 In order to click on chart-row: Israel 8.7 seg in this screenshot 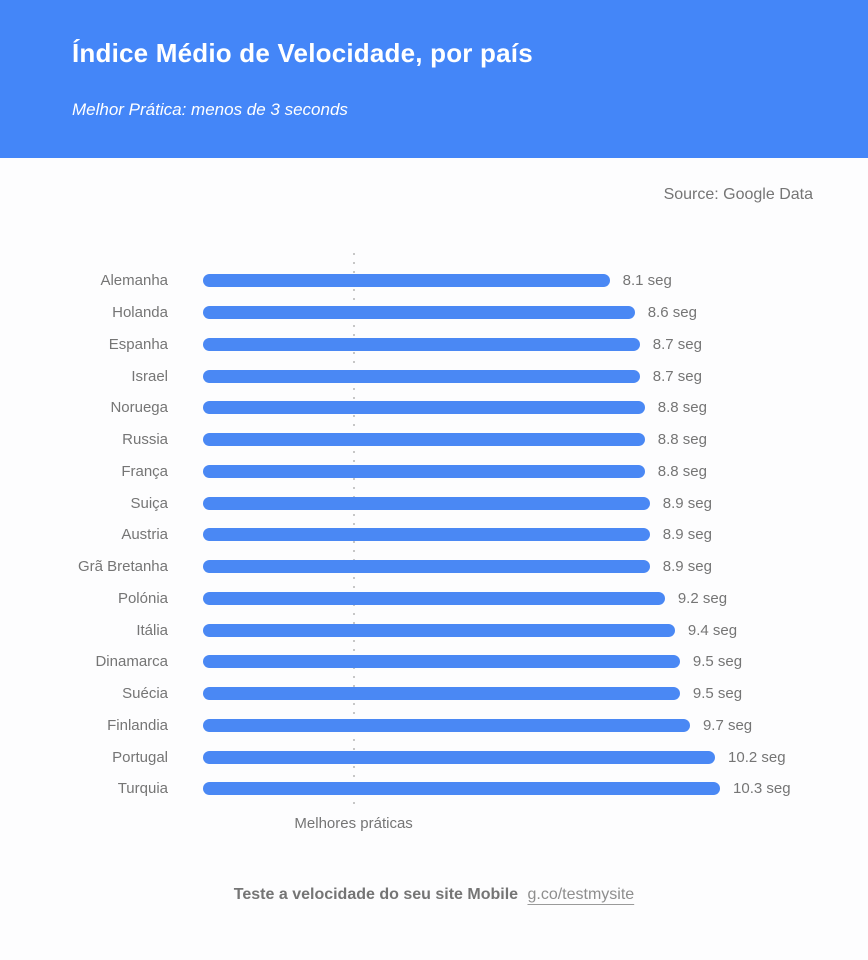, I will do `click(434, 376)`.